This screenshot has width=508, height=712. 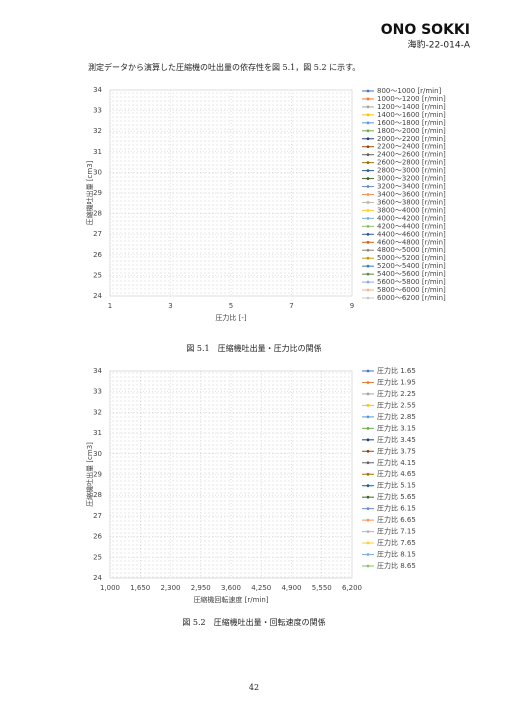 What do you see at coordinates (253, 348) in the screenshot?
I see `figure-caption: 図 5.1 圧縮機吐出量・圧力比の関係` at bounding box center [253, 348].